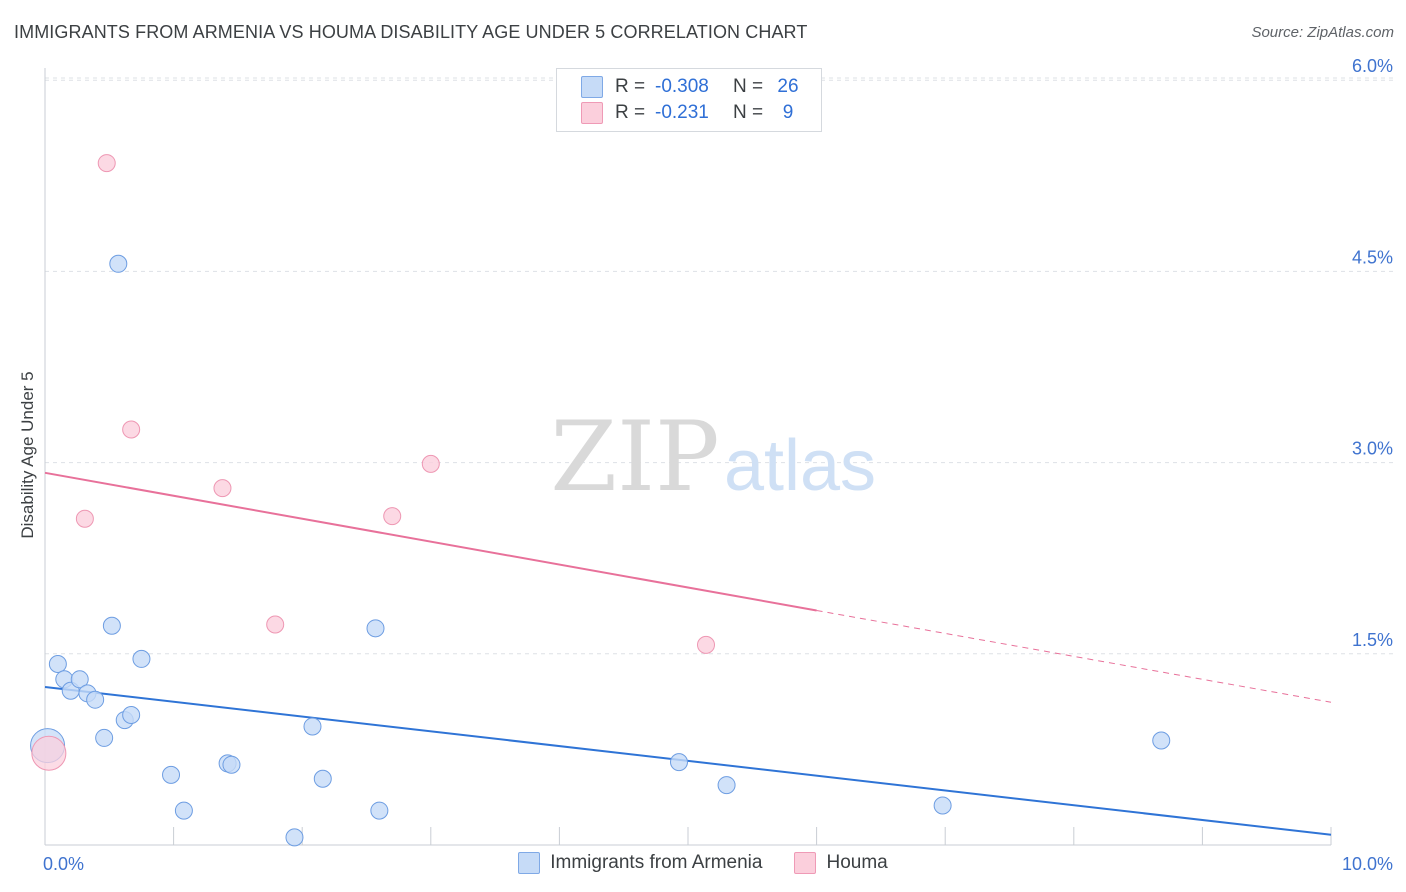  What do you see at coordinates (634, 457) in the screenshot?
I see `watermark-zip: ZIP` at bounding box center [634, 457].